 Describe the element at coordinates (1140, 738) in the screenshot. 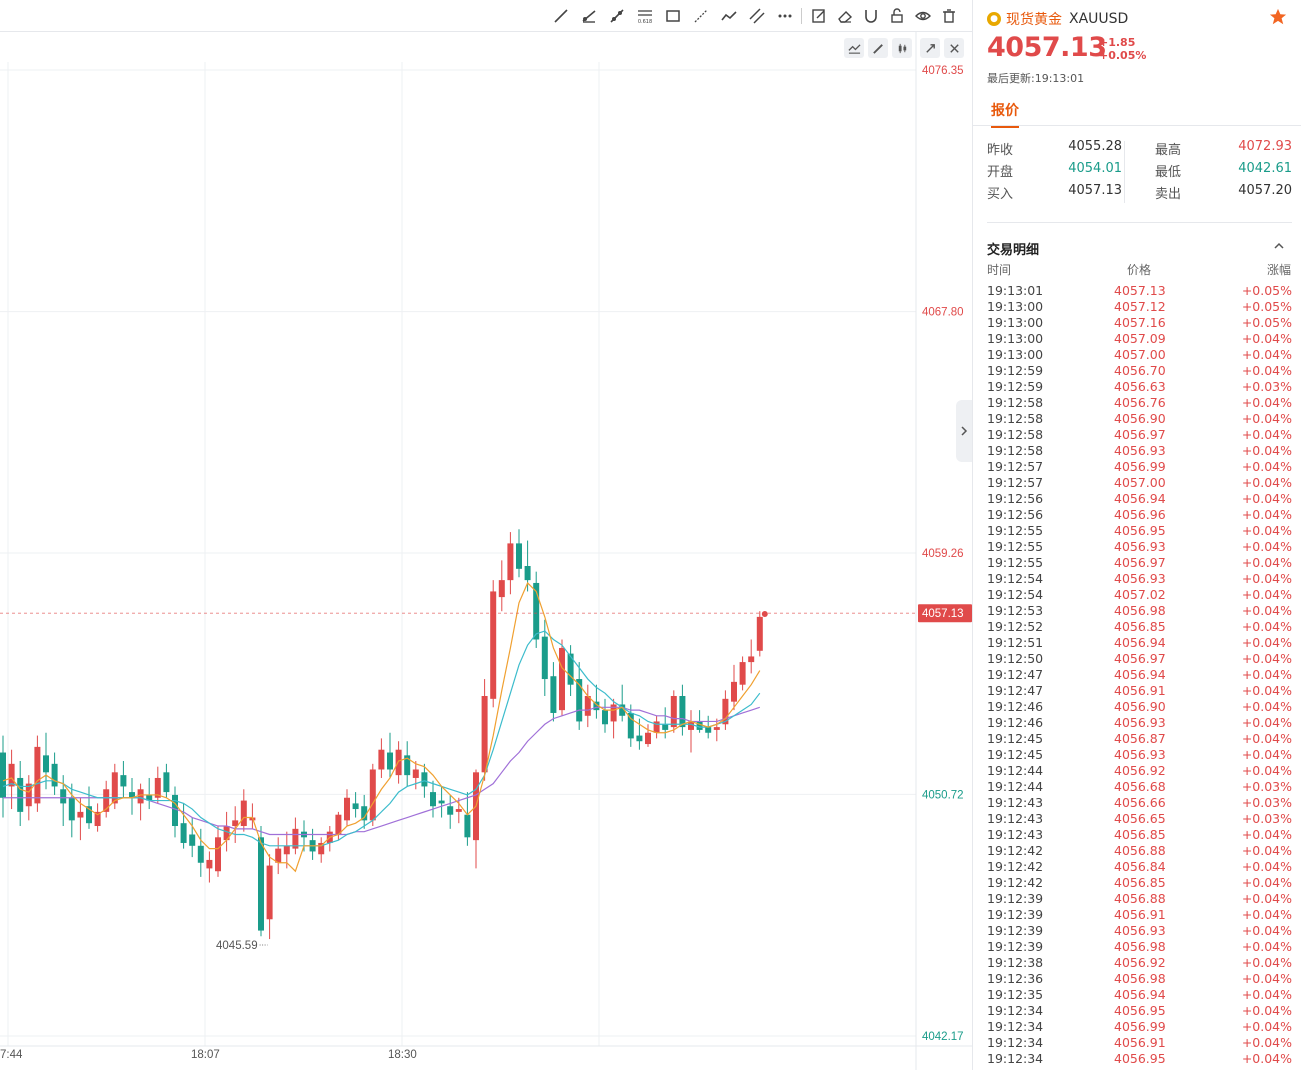

I see `trade-price: 4056.87` at that location.